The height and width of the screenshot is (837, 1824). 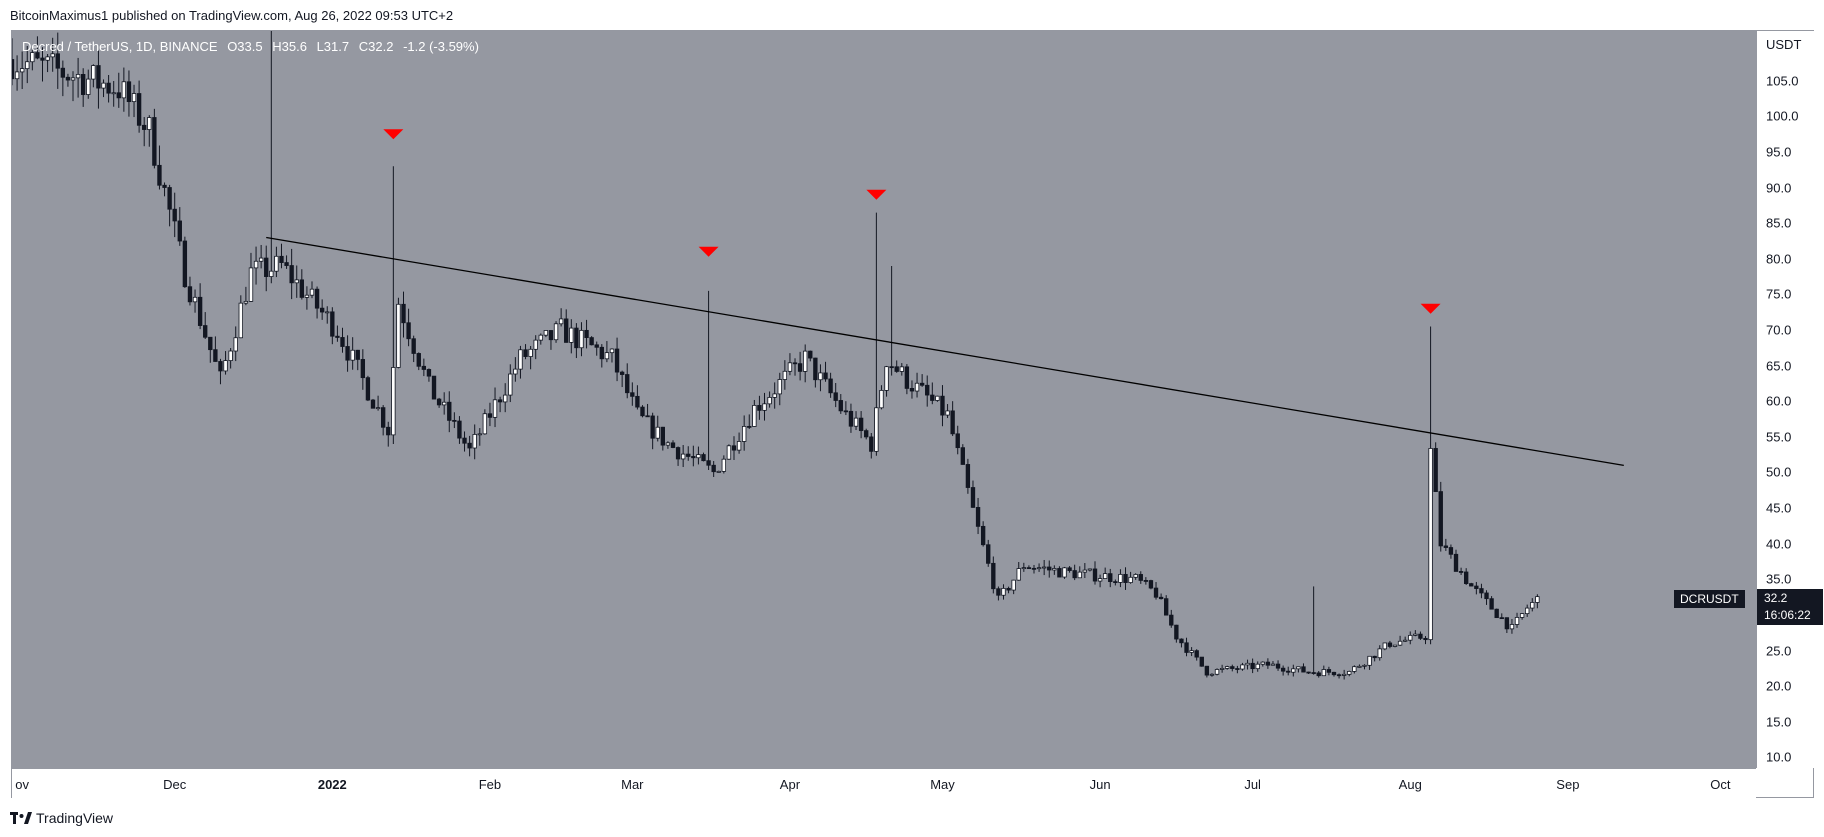 I want to click on open-value: O33.5, so click(x=245, y=46).